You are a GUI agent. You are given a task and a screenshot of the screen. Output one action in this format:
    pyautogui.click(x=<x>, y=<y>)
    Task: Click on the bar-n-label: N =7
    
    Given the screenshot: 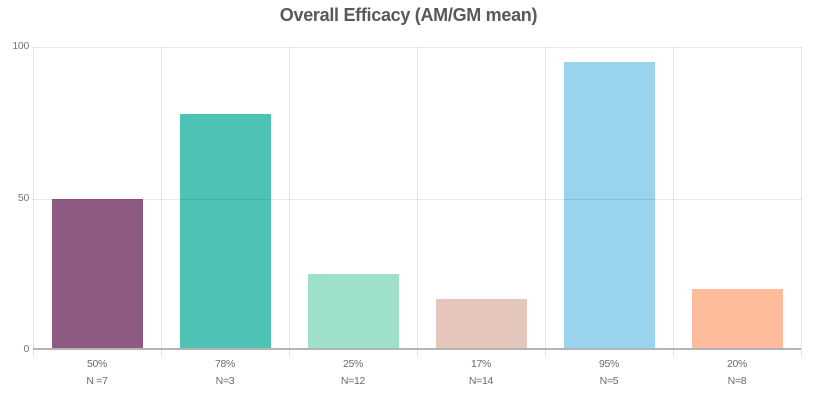 What is the action you would take?
    pyautogui.click(x=97, y=381)
    